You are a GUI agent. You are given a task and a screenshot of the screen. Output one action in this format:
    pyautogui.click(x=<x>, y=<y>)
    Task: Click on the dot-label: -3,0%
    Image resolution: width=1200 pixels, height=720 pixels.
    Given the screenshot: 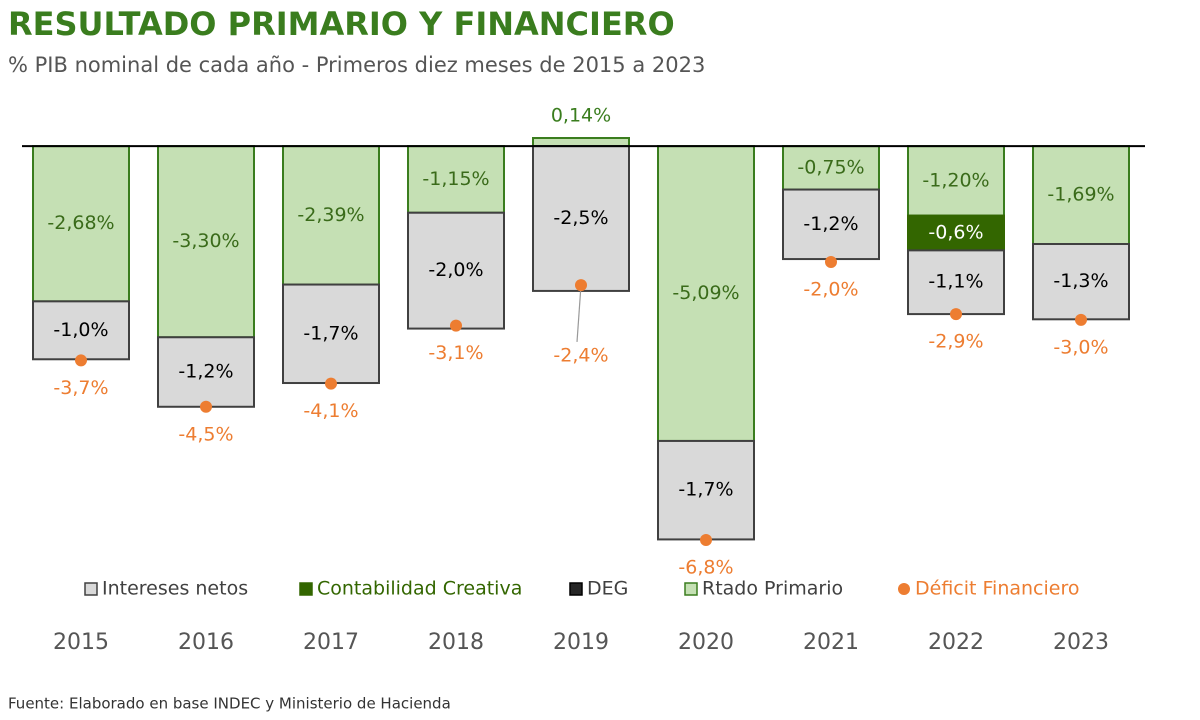 What is the action you would take?
    pyautogui.click(x=1080, y=347)
    